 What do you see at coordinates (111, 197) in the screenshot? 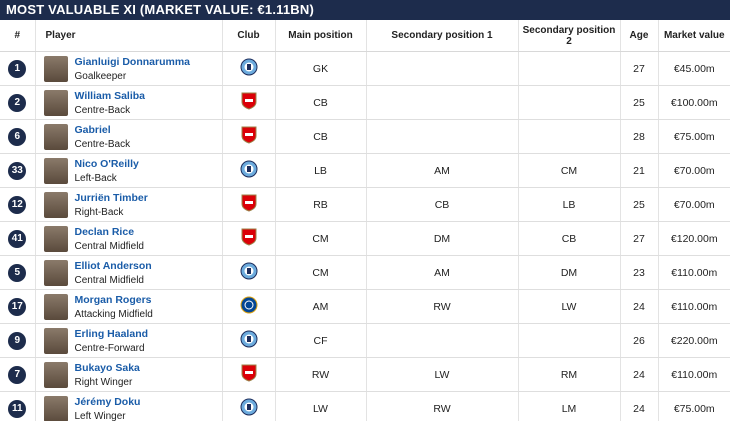
I see `player-name: Jurriën Timber` at bounding box center [111, 197].